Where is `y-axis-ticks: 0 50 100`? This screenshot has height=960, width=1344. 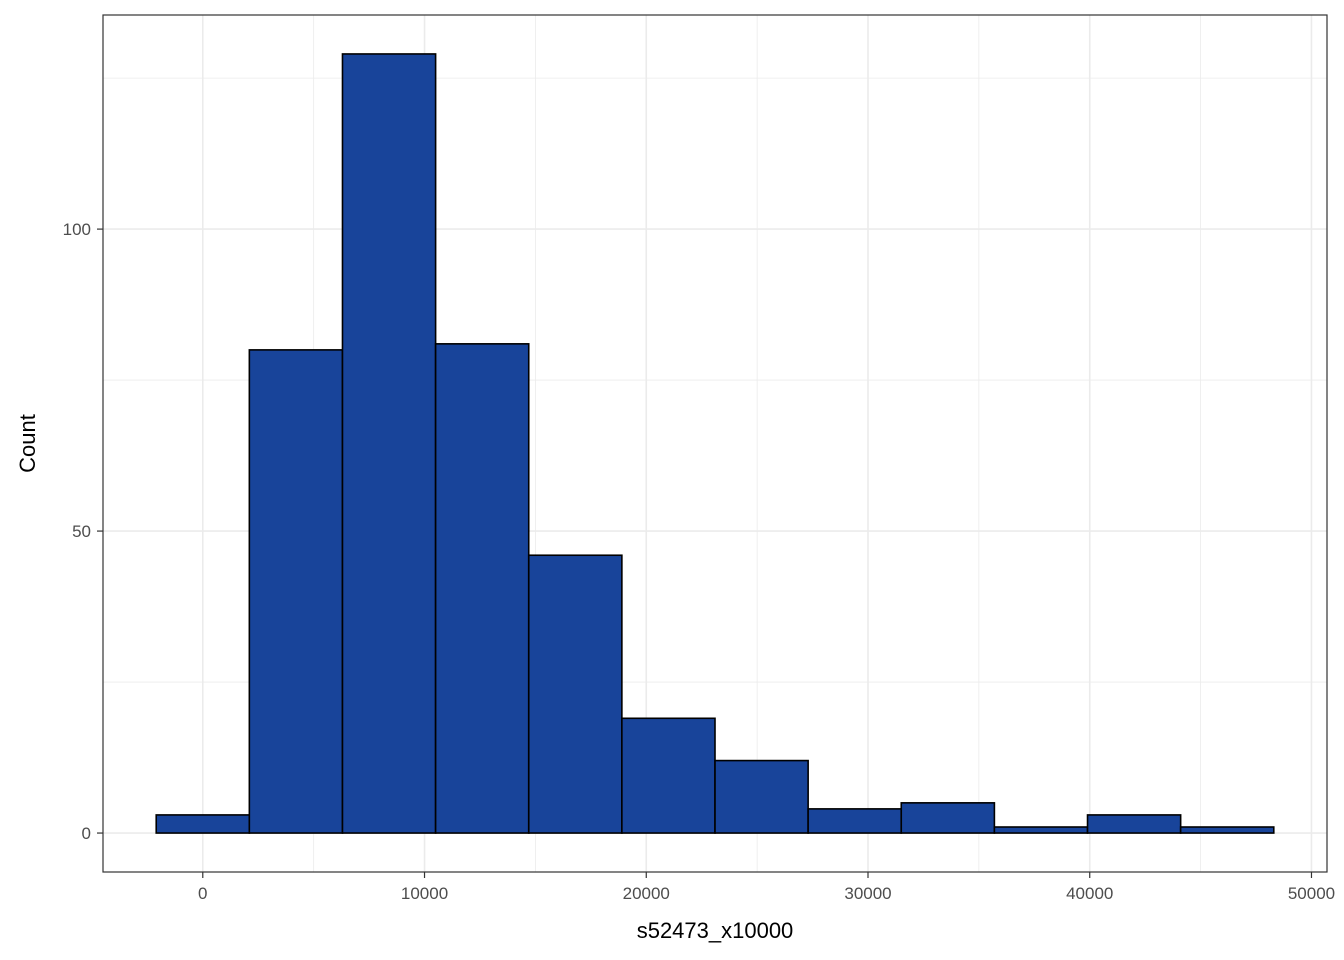
y-axis-ticks: 0 50 100 is located at coordinates (83, 531).